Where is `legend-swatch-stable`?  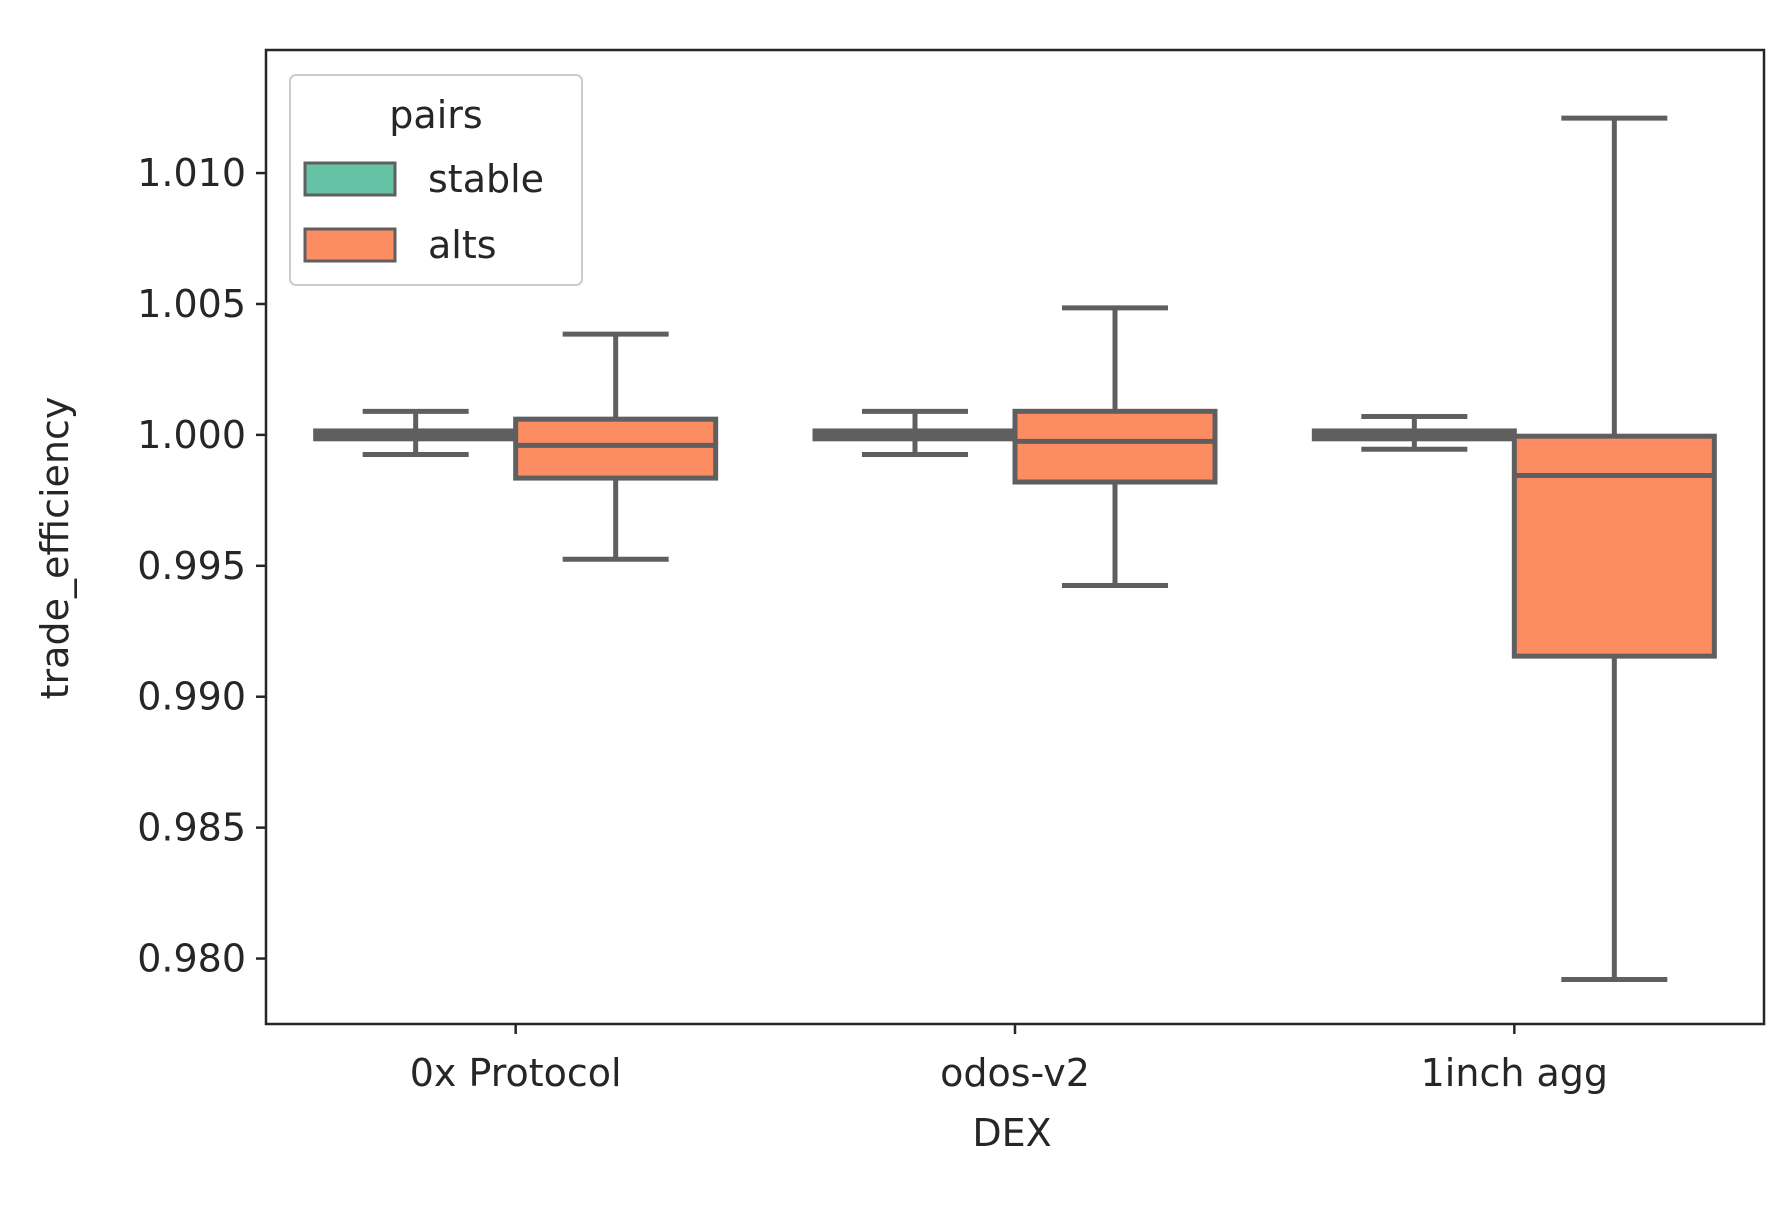
legend-swatch-stable is located at coordinates (350, 179).